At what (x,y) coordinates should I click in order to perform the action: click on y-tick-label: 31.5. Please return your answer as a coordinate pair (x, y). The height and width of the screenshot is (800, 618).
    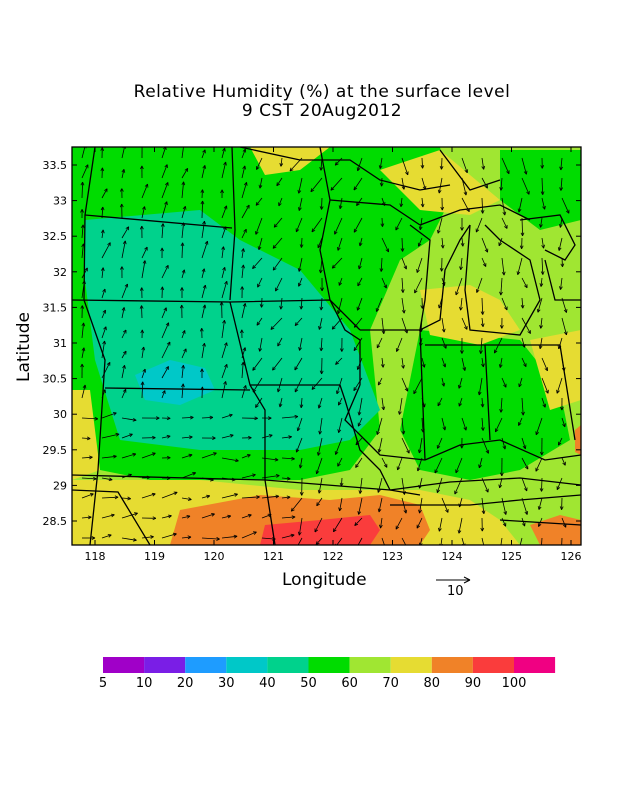
    Looking at the image, I should click on (55, 307).